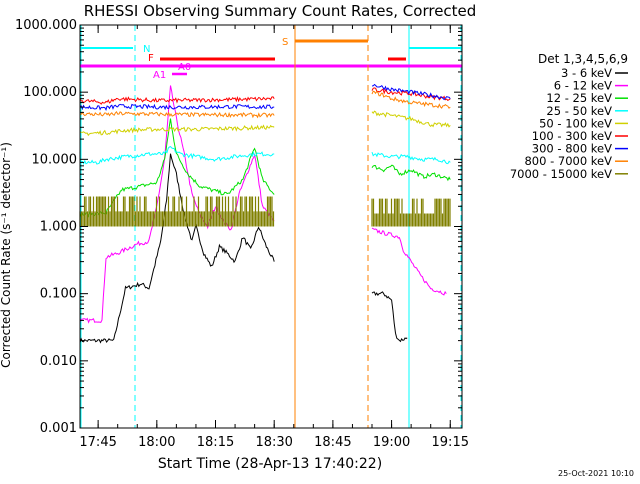 This screenshot has width=640, height=484. What do you see at coordinates (285, 42) in the screenshot?
I see `flag-label: S` at bounding box center [285, 42].